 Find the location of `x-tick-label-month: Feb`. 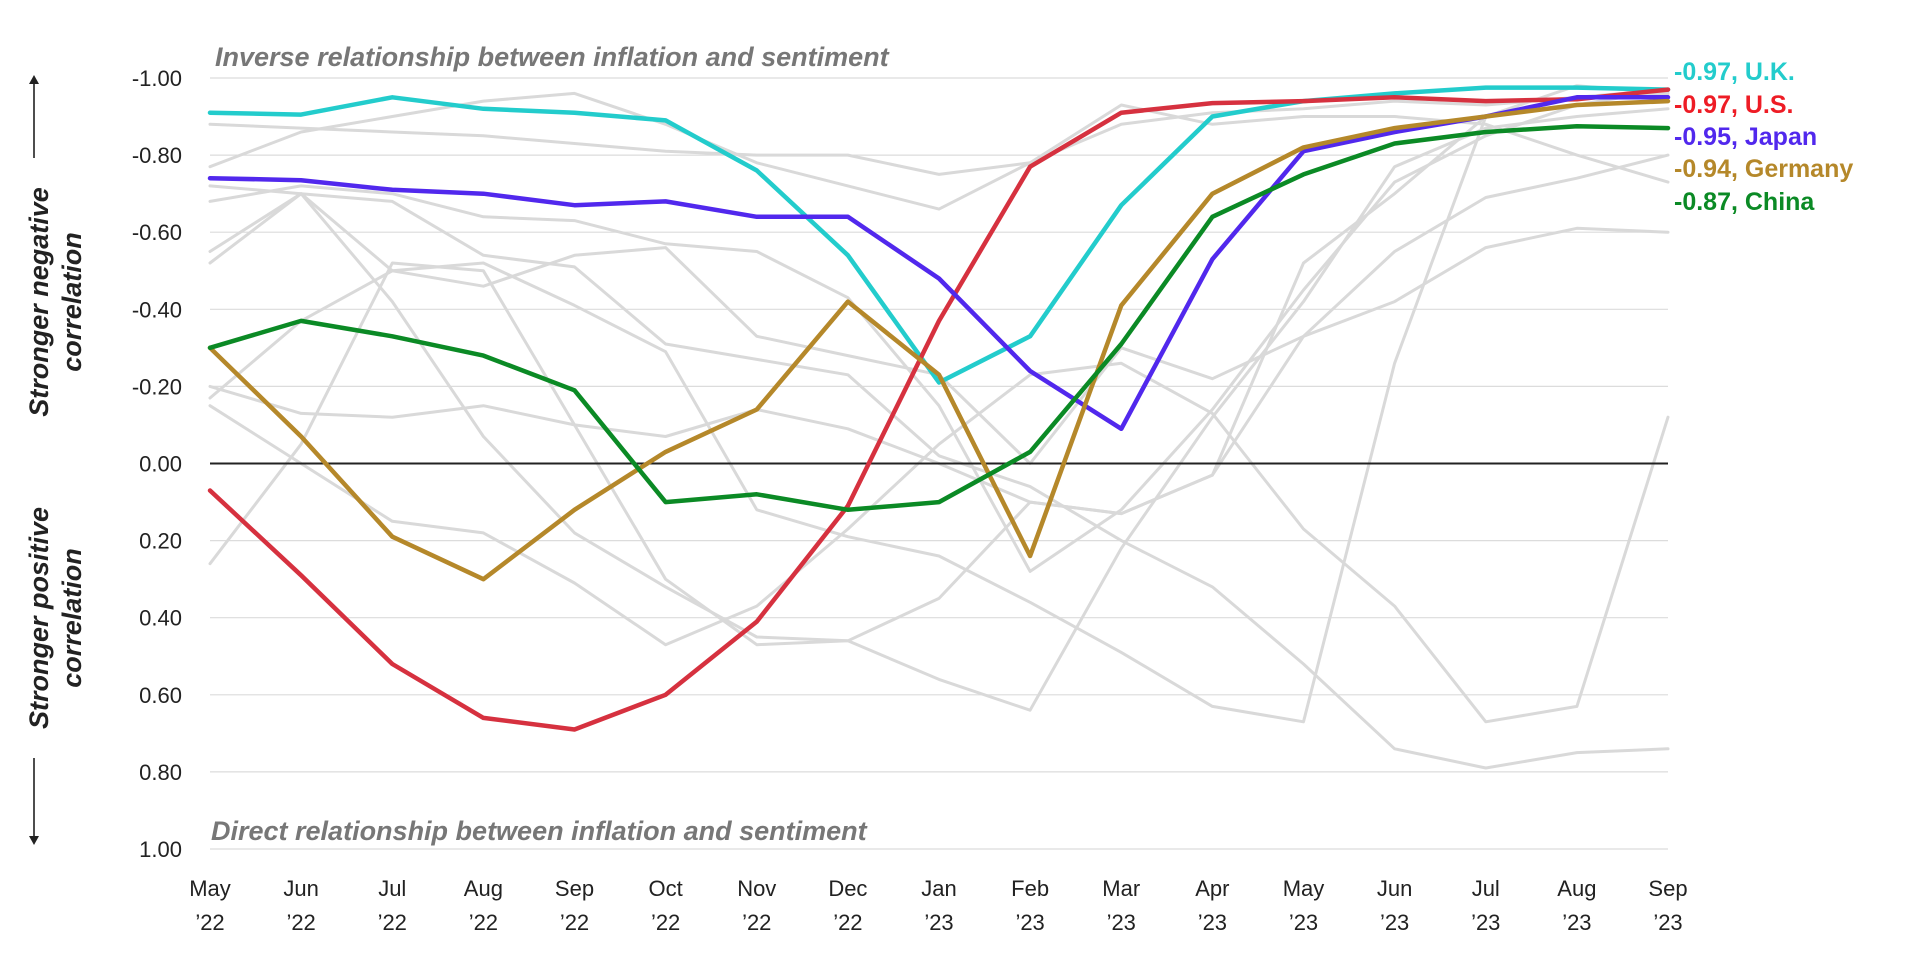

x-tick-label-month: Feb is located at coordinates (1030, 888).